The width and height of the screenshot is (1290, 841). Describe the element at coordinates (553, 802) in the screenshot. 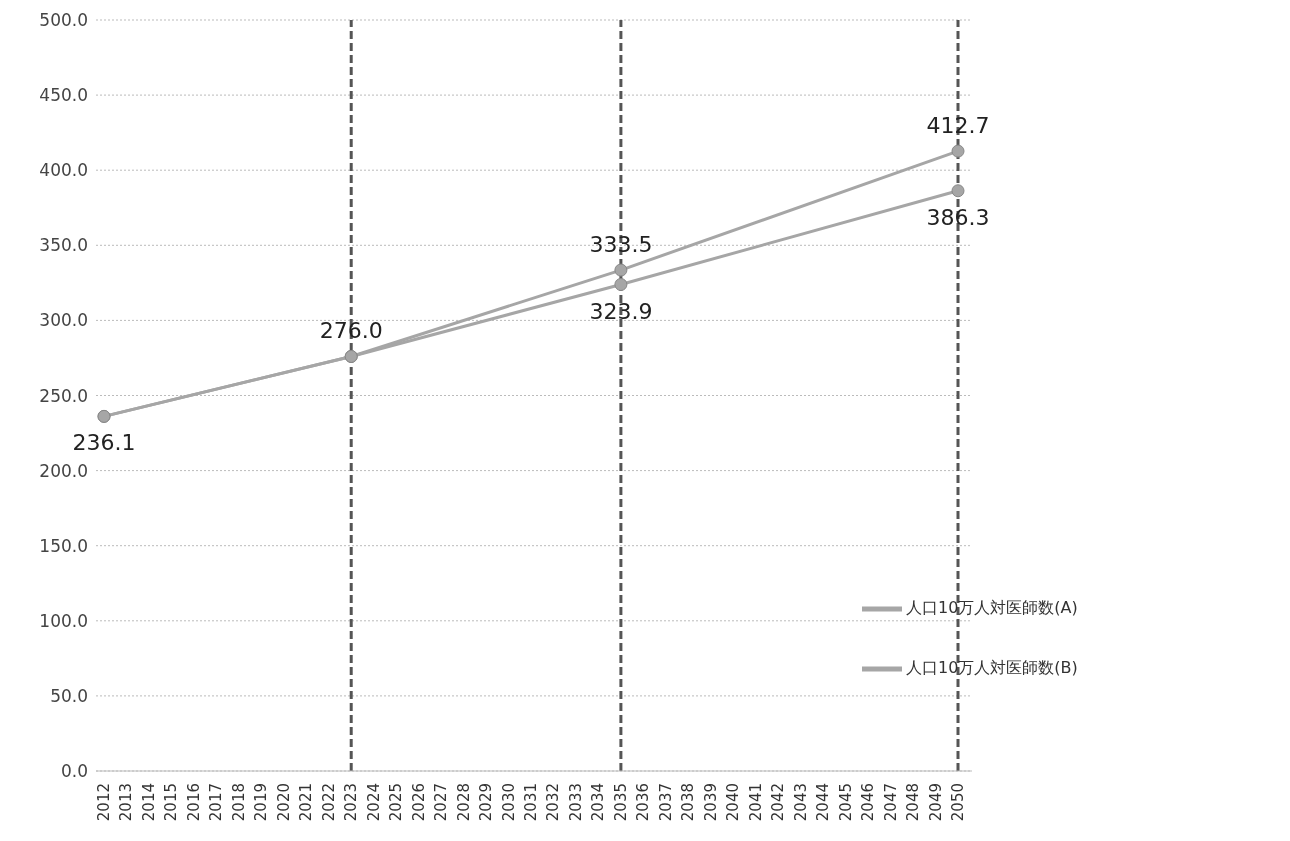

I see `x-tick-label: 2032` at that location.